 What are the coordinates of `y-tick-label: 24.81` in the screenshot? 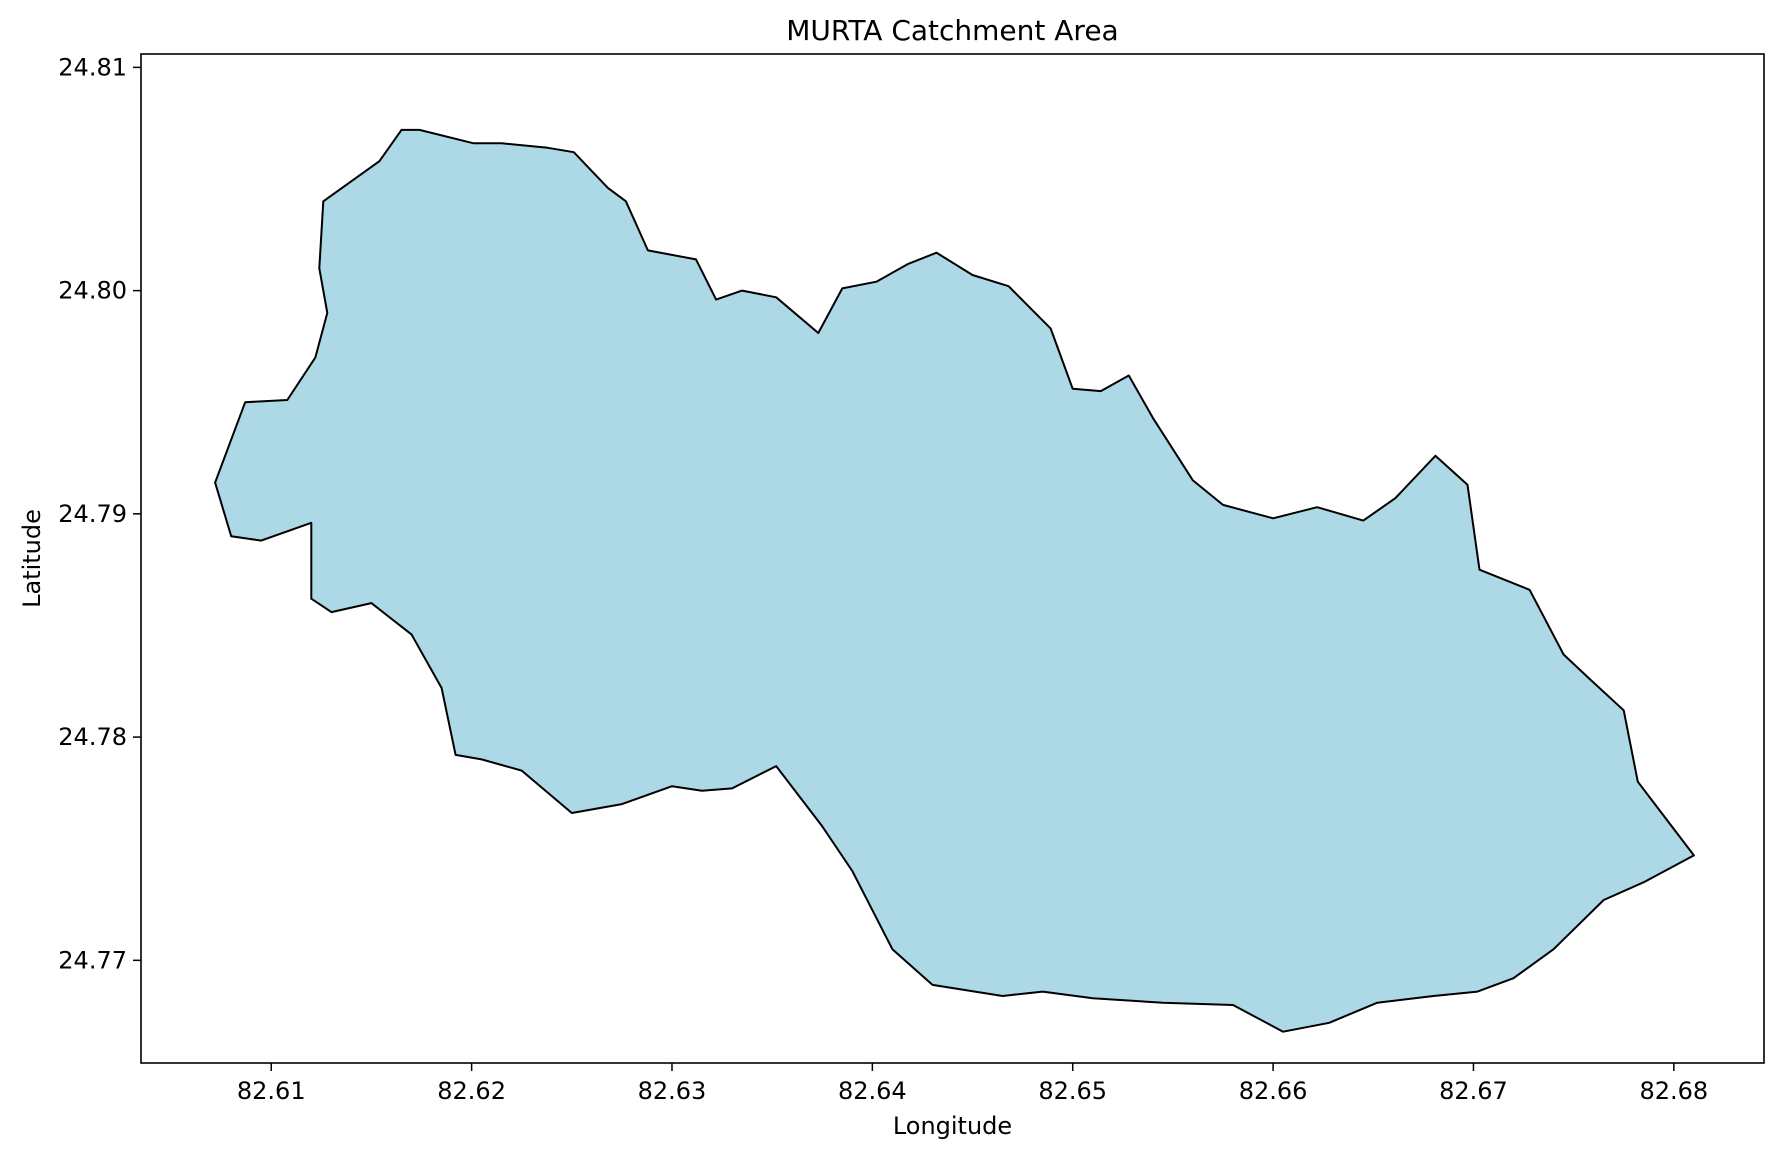 It's located at (92, 67).